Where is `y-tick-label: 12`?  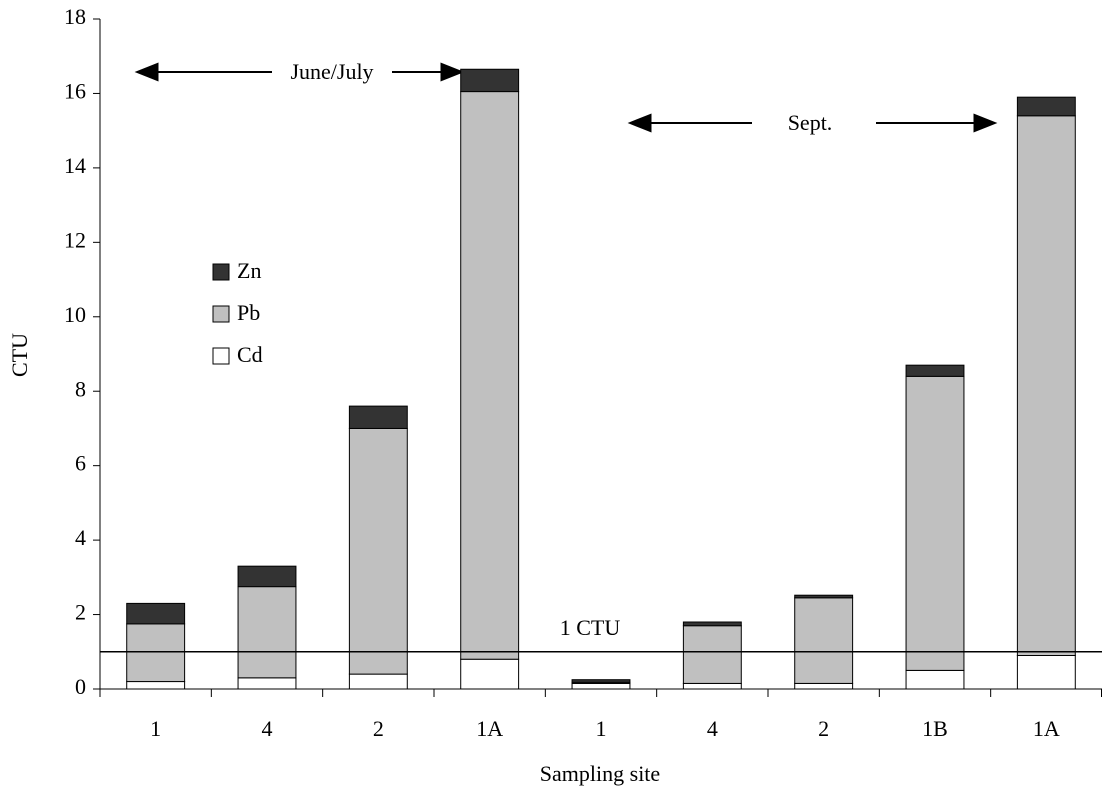
y-tick-label: 12 is located at coordinates (75, 239).